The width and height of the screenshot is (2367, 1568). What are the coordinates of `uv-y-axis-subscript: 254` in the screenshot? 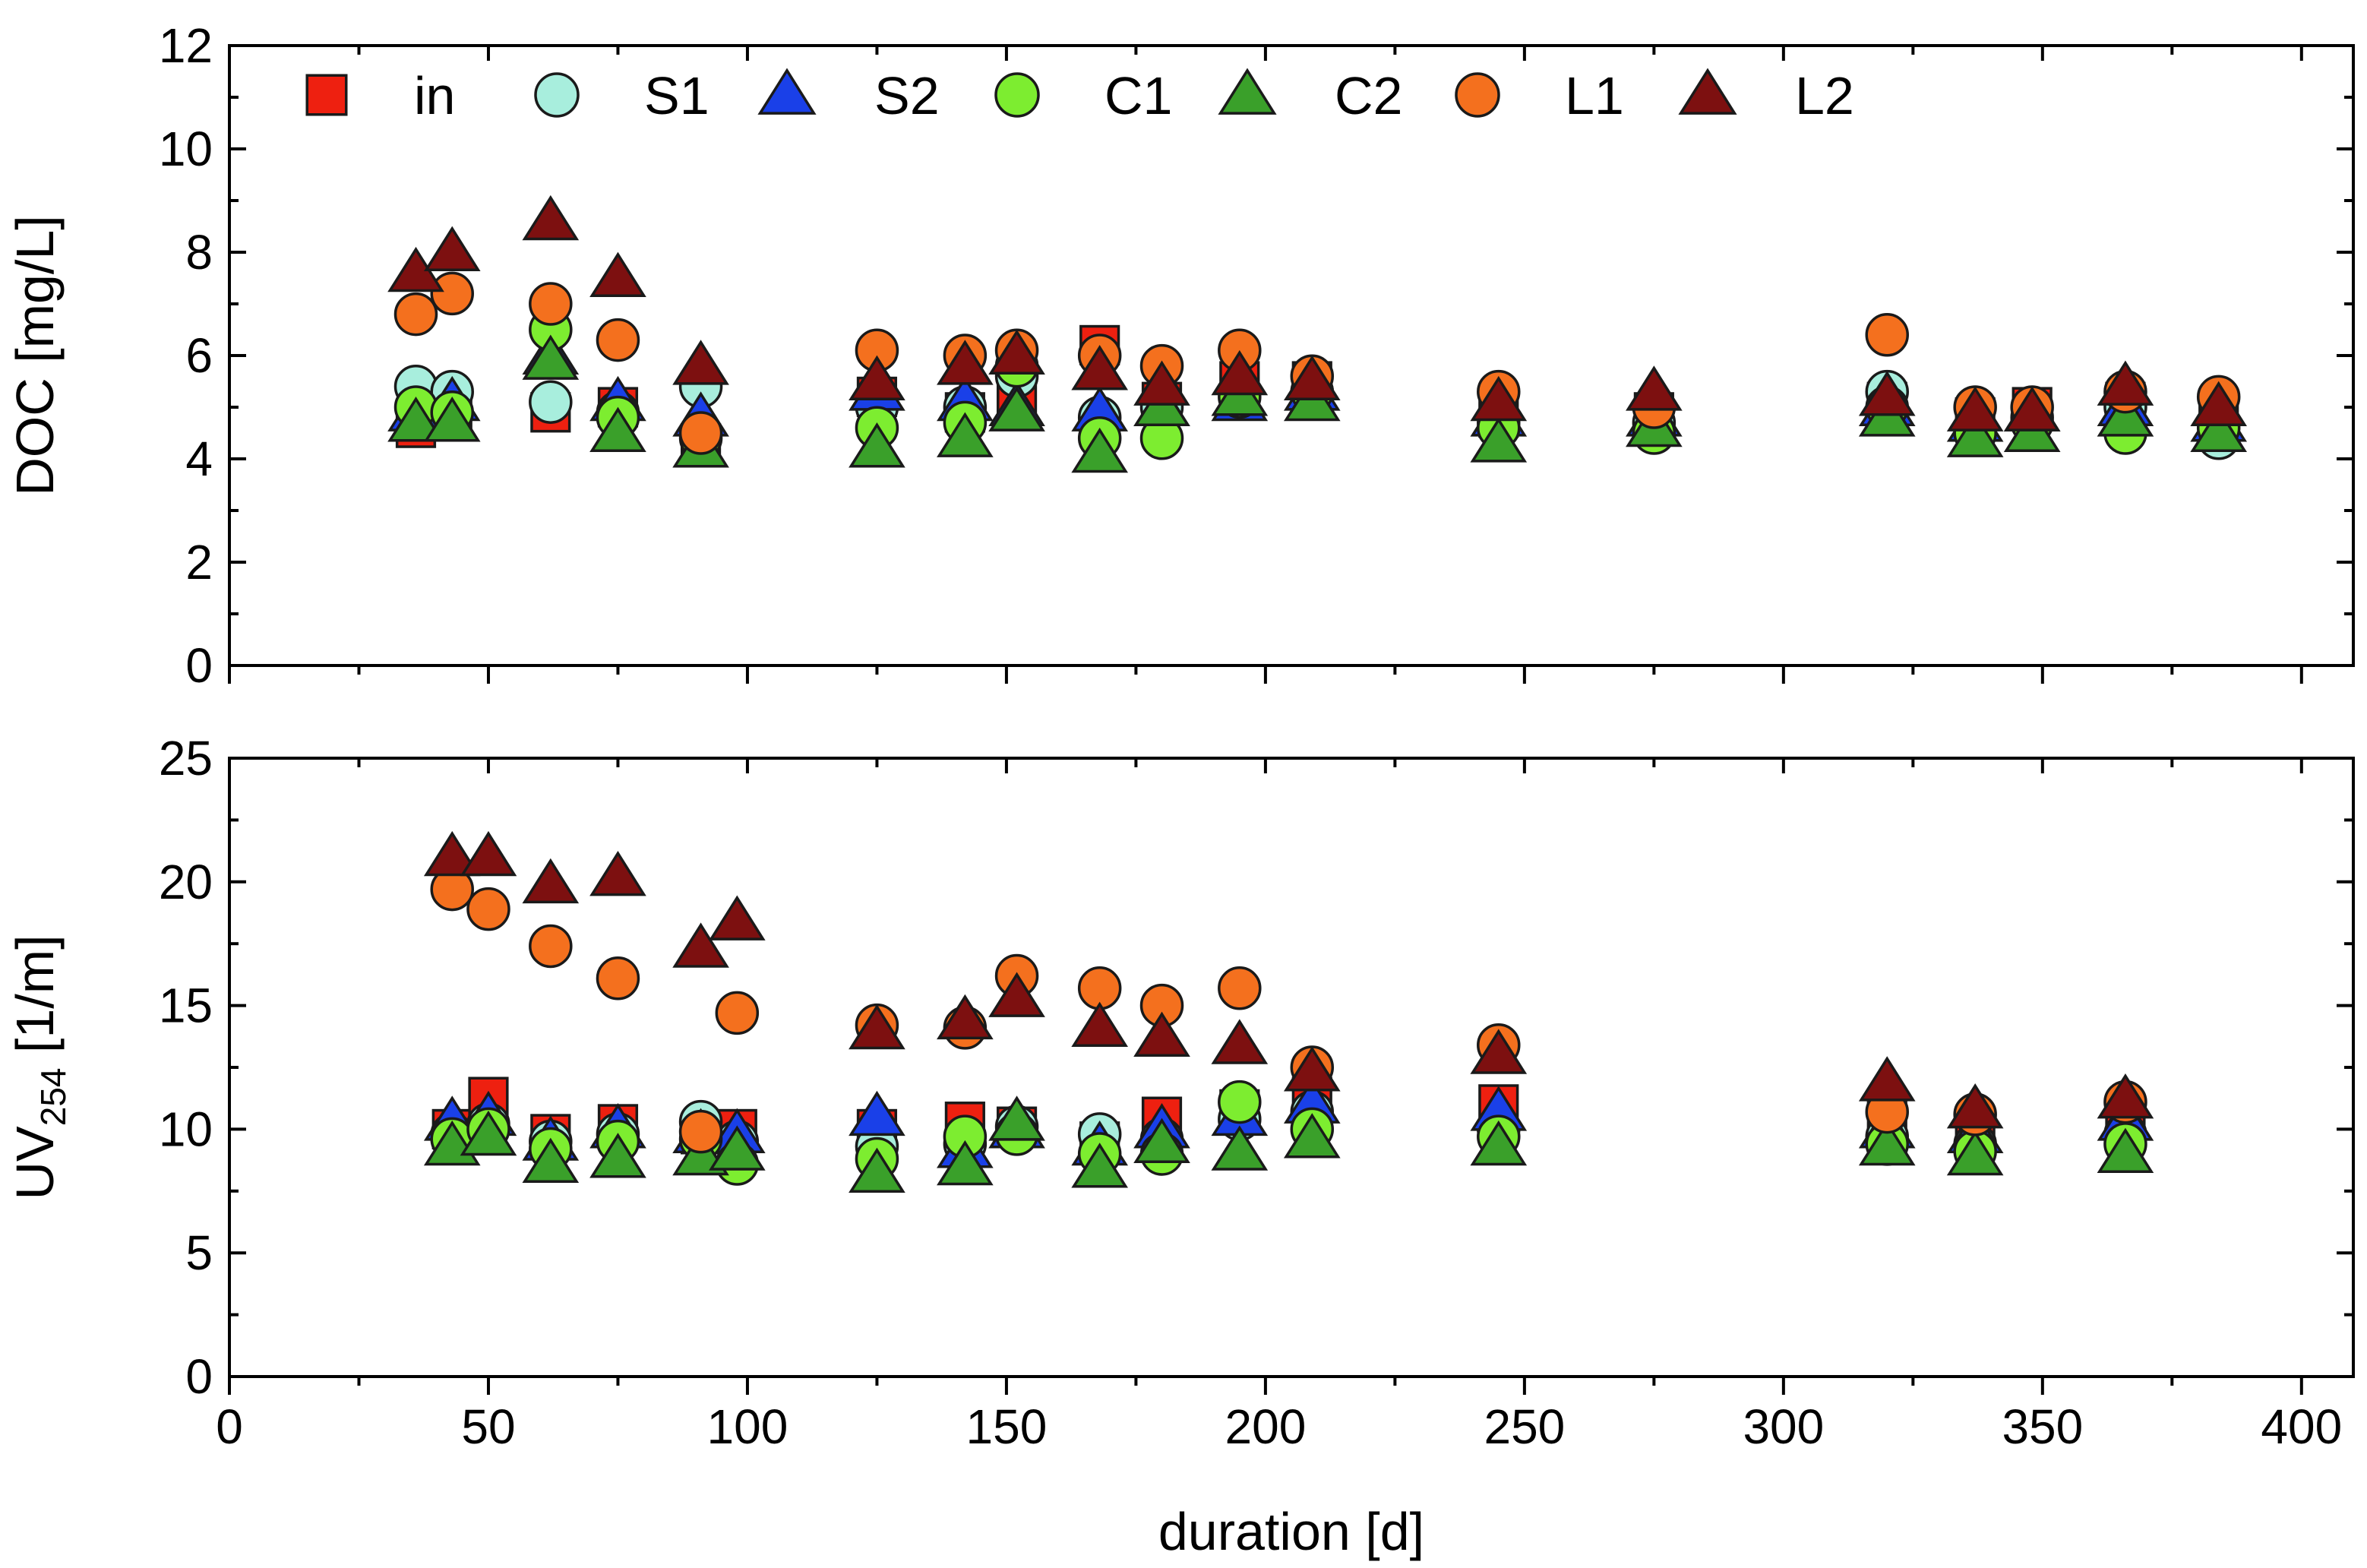 It's located at (53, 1097).